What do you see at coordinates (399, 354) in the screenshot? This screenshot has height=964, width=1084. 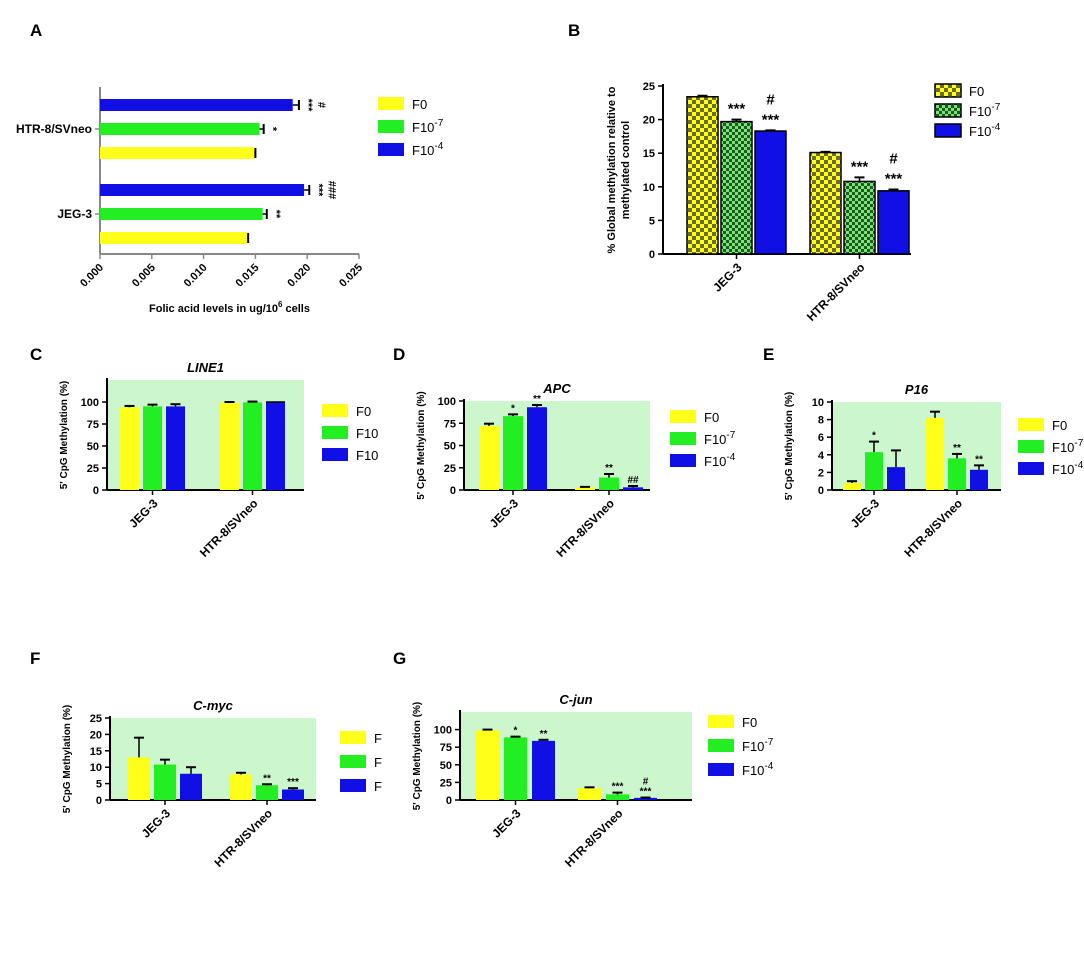 I see `panel-label: D` at bounding box center [399, 354].